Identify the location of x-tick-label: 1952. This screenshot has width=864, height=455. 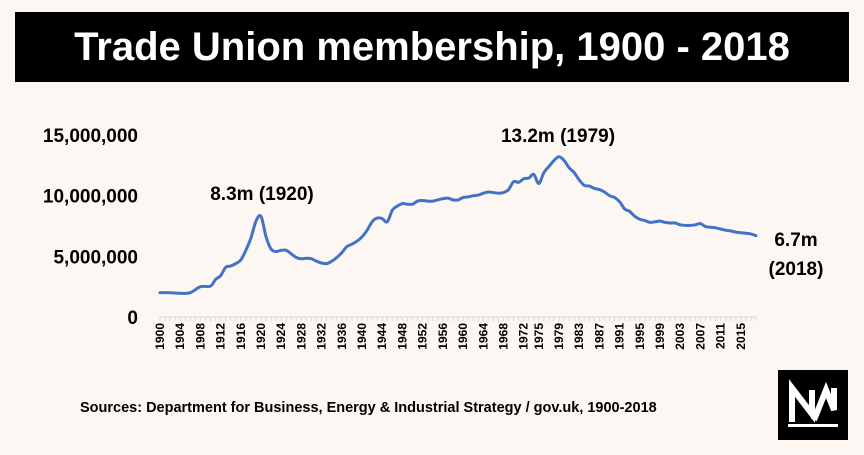
(423, 336).